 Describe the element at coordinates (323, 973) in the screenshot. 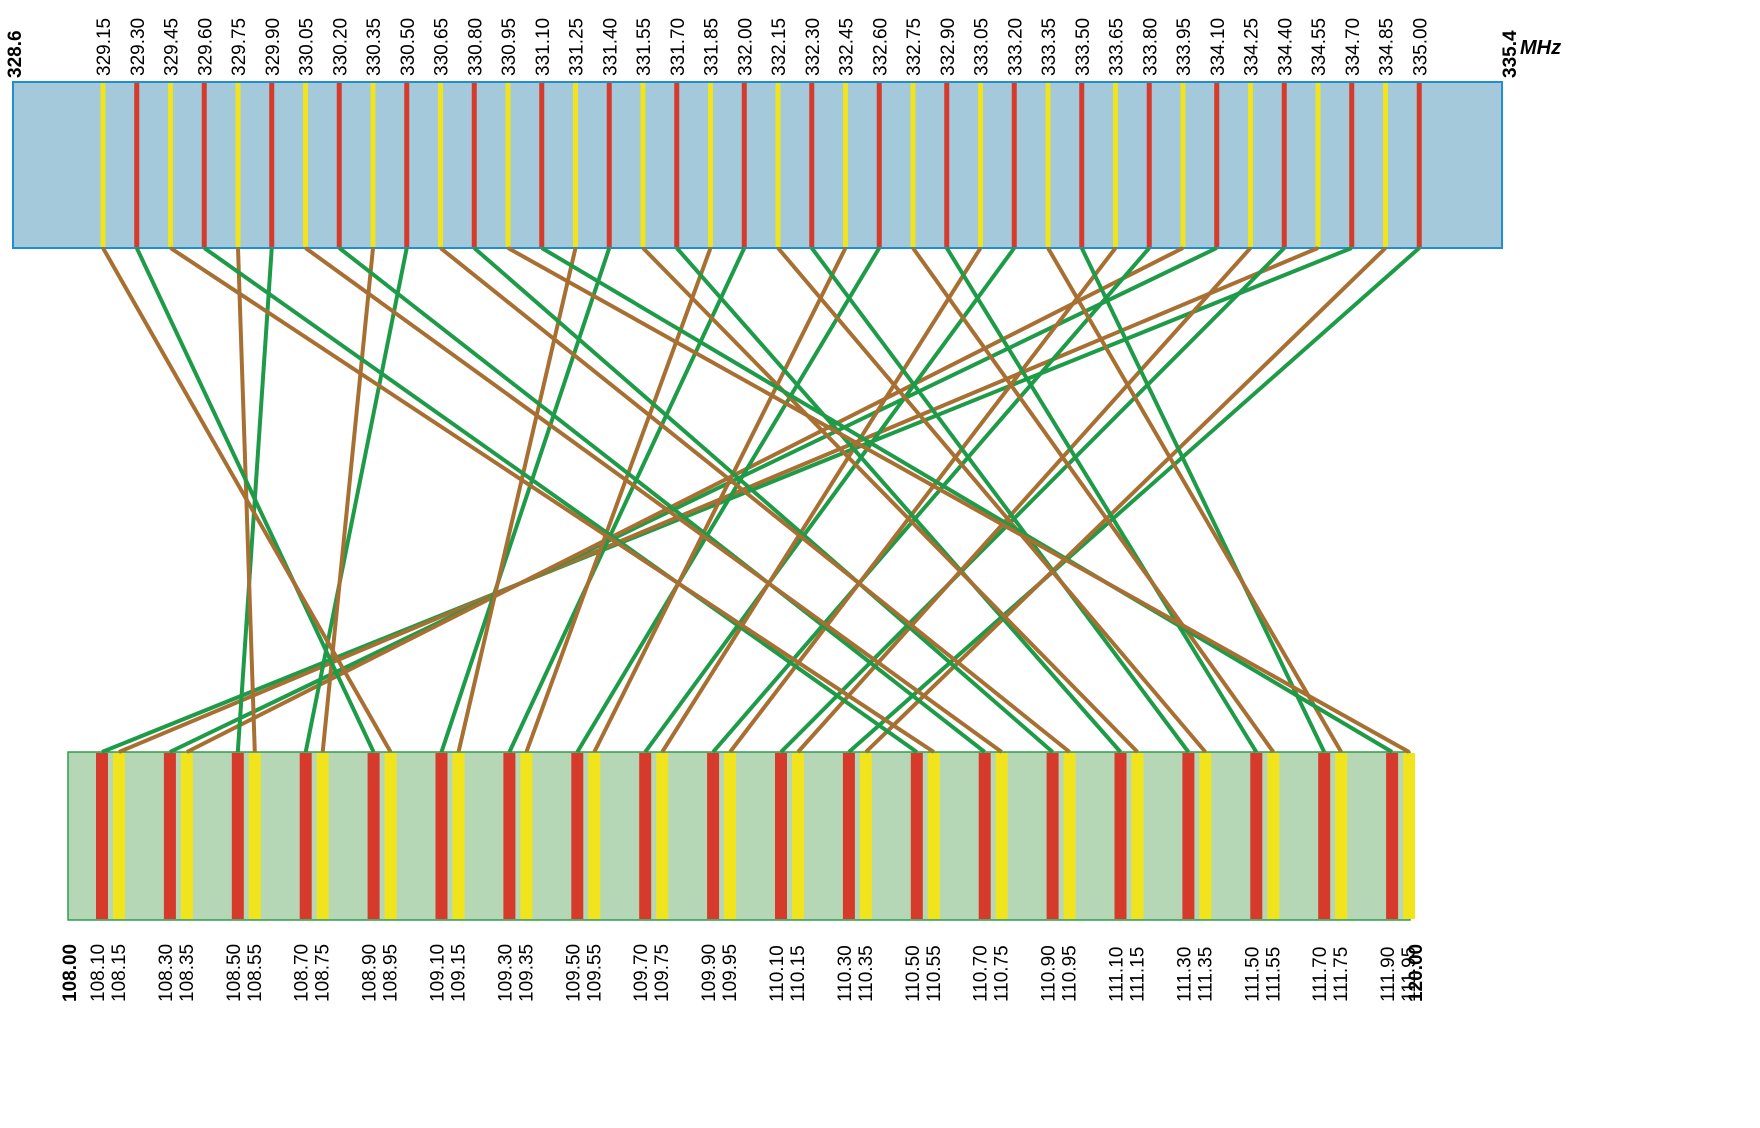

I see `vhf-channel-label: 108.75` at that location.